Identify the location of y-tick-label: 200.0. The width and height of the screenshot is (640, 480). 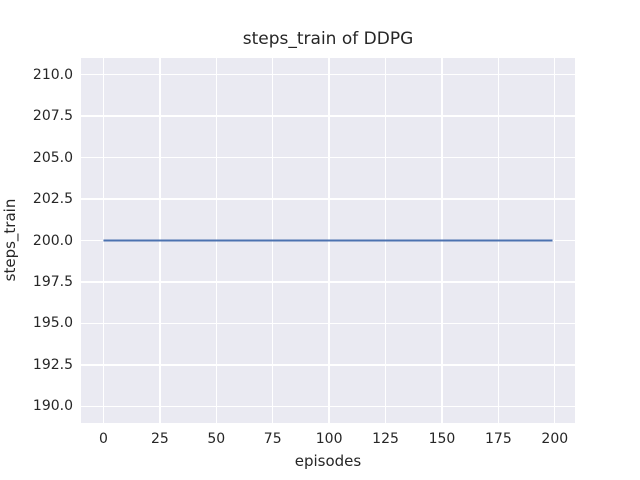
(52, 240).